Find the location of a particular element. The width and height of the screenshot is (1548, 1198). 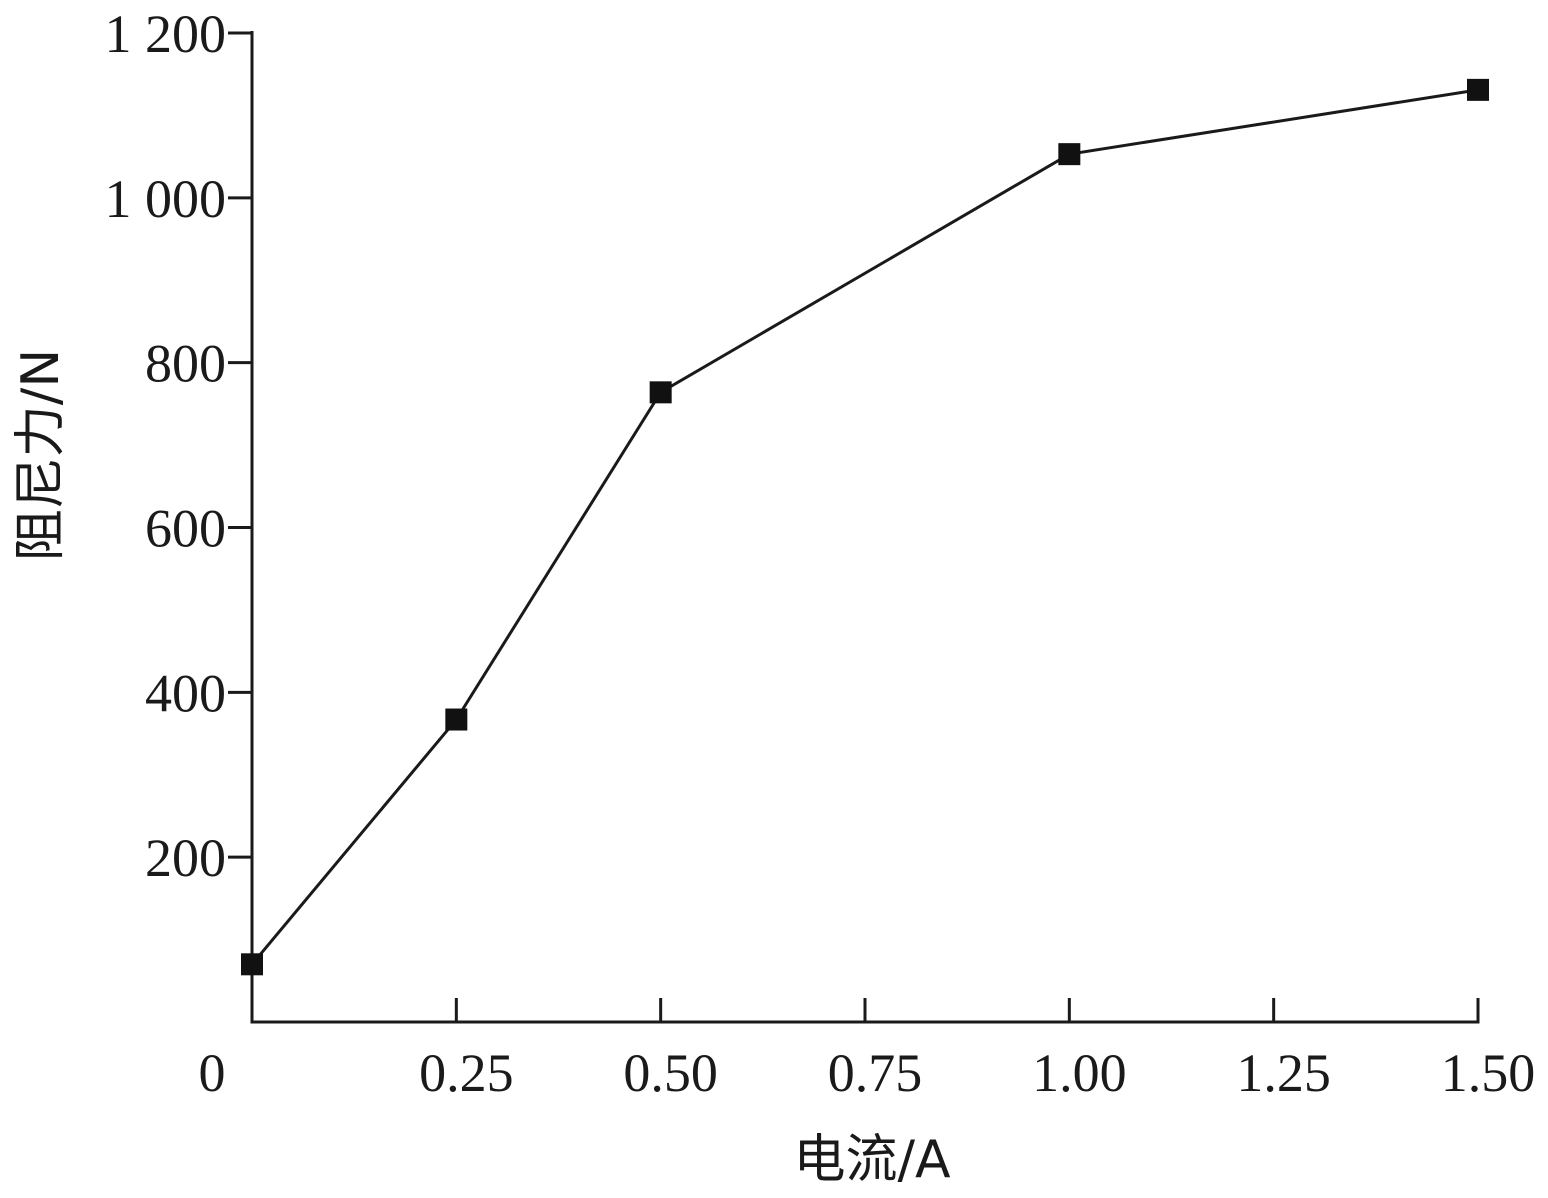

x-tick-label: 1.50 is located at coordinates (1488, 1073).